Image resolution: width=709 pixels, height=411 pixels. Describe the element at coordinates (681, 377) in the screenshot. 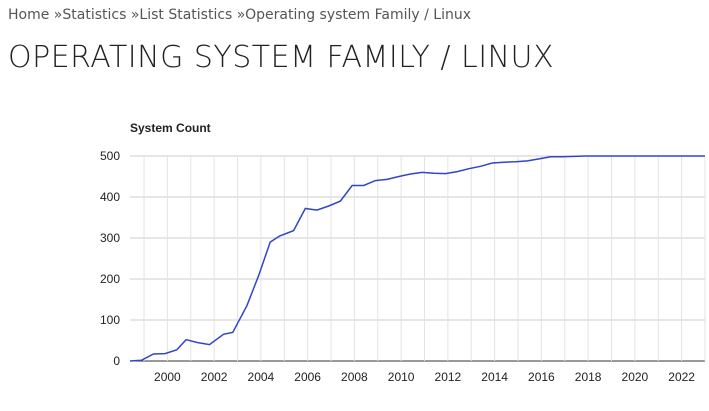

I see `x-tick-label: 2022` at that location.